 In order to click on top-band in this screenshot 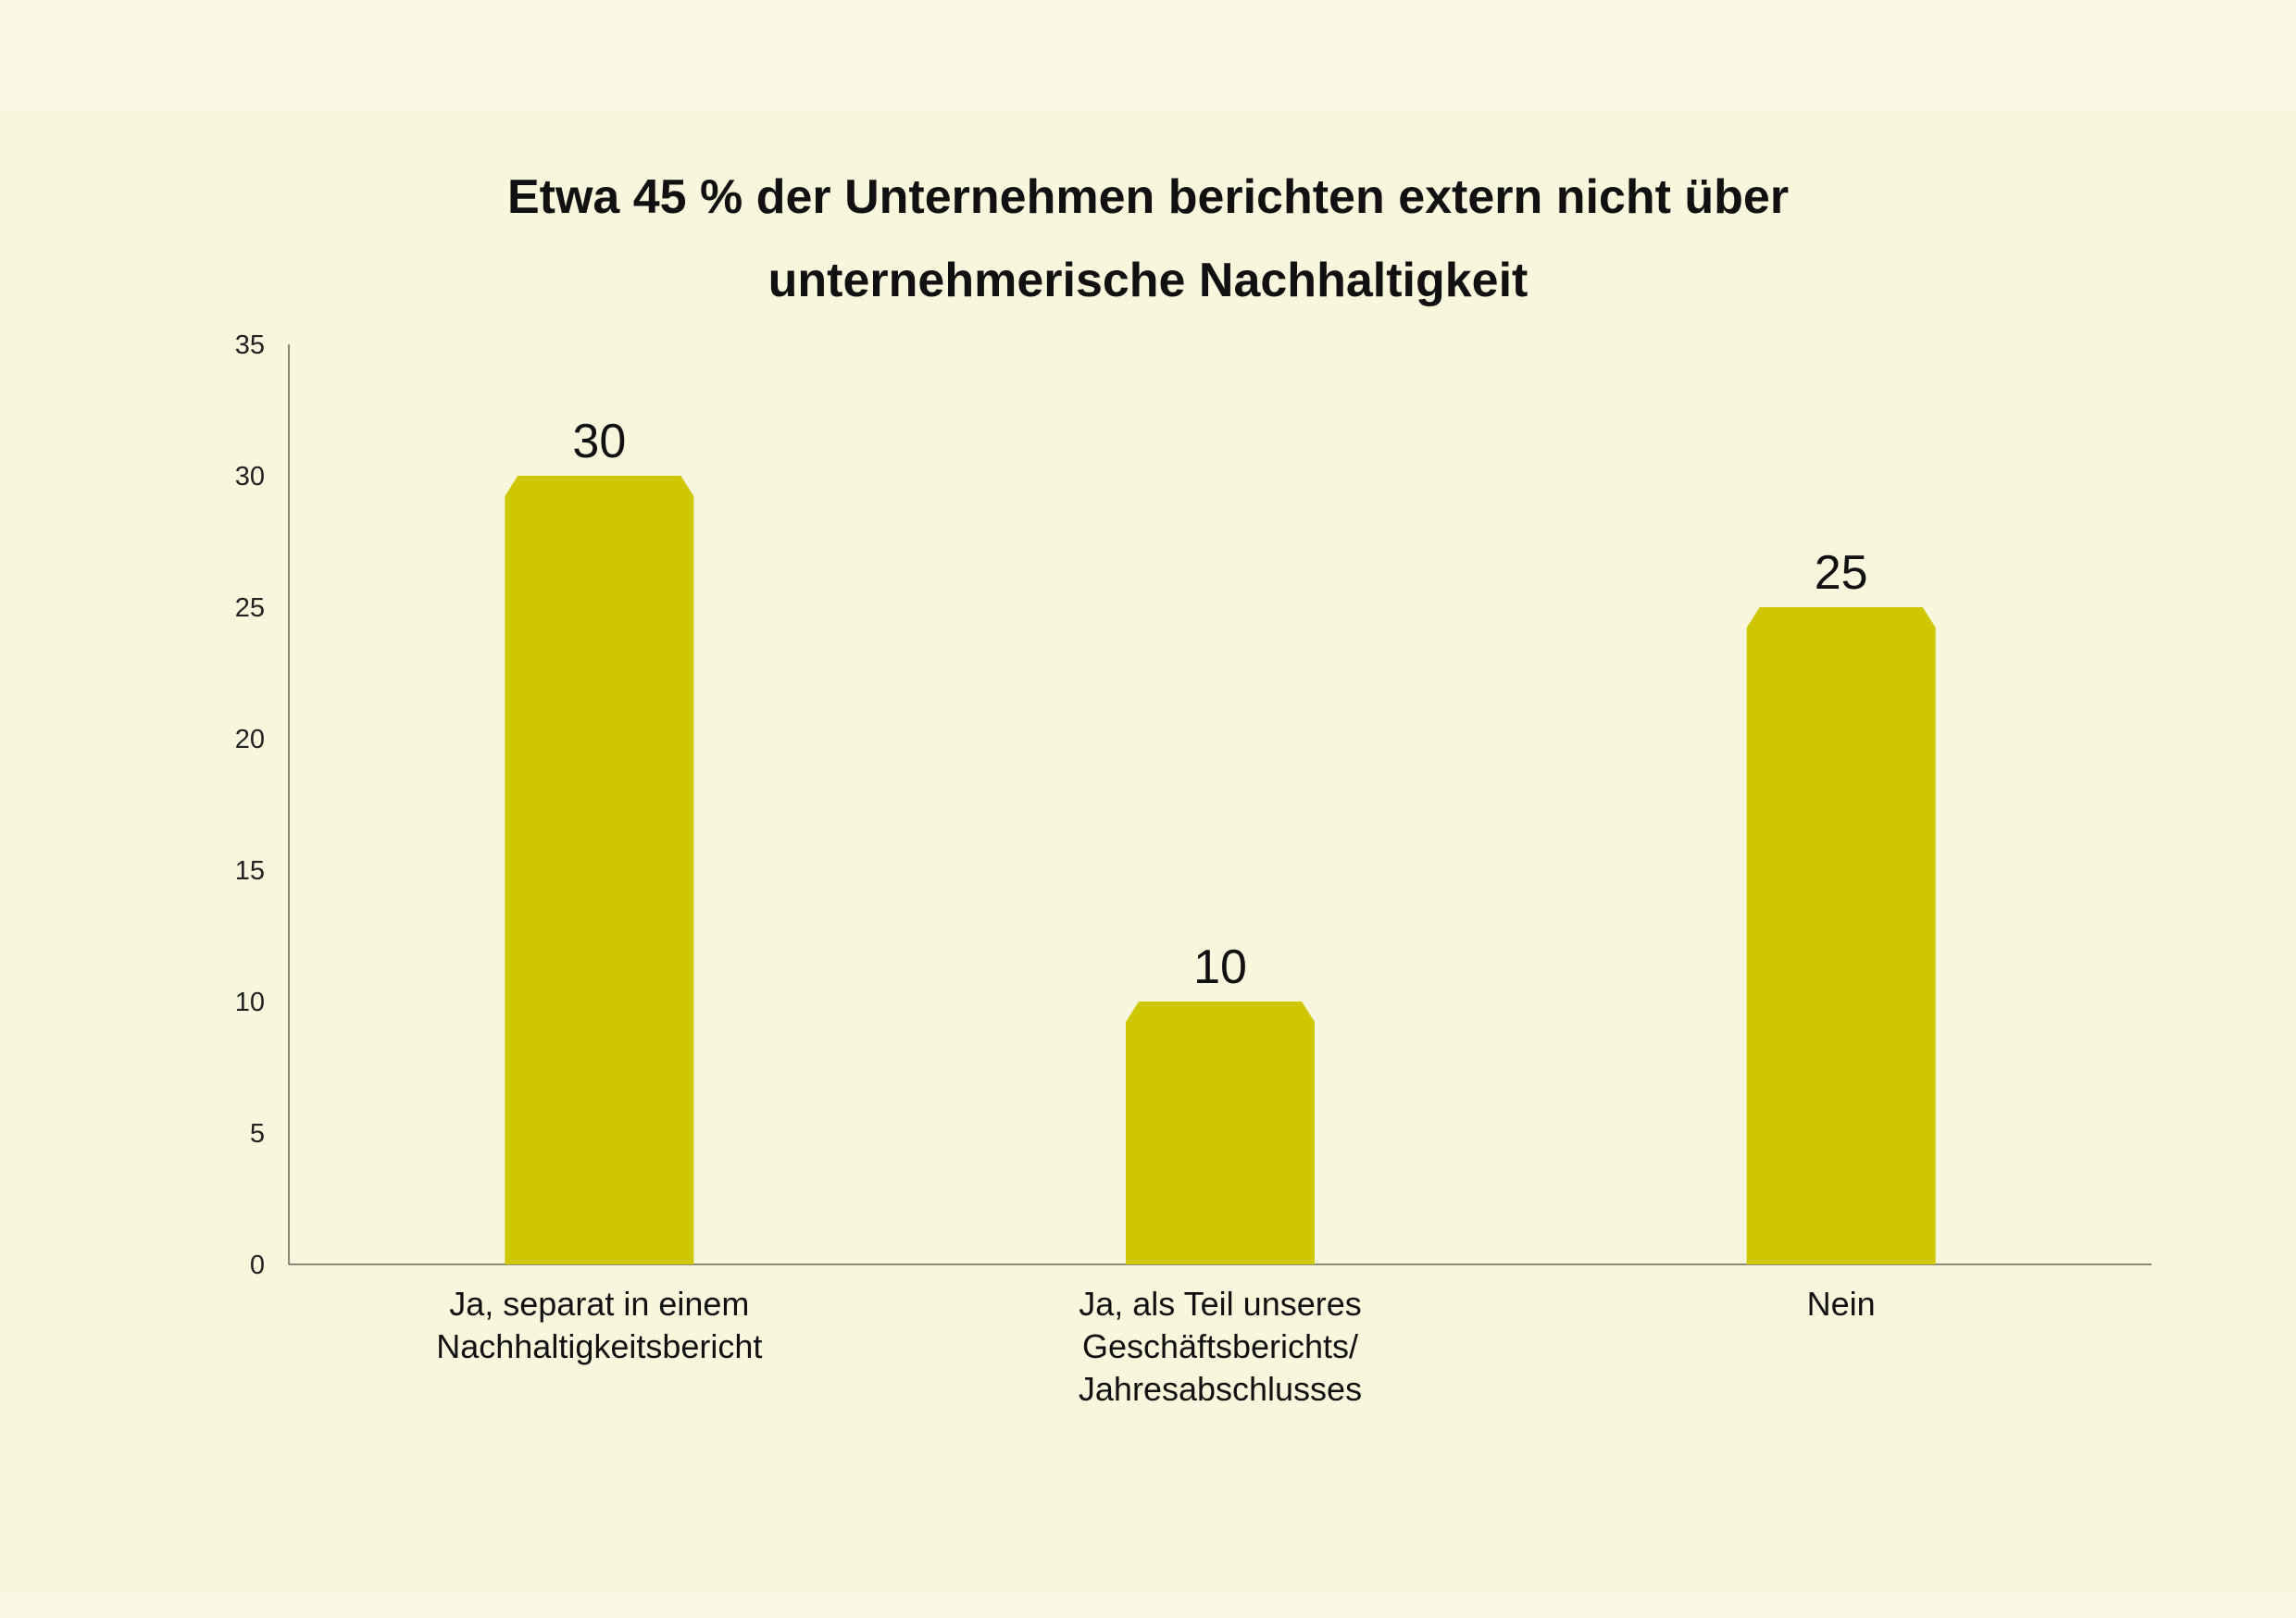, I will do `click(1148, 55)`.